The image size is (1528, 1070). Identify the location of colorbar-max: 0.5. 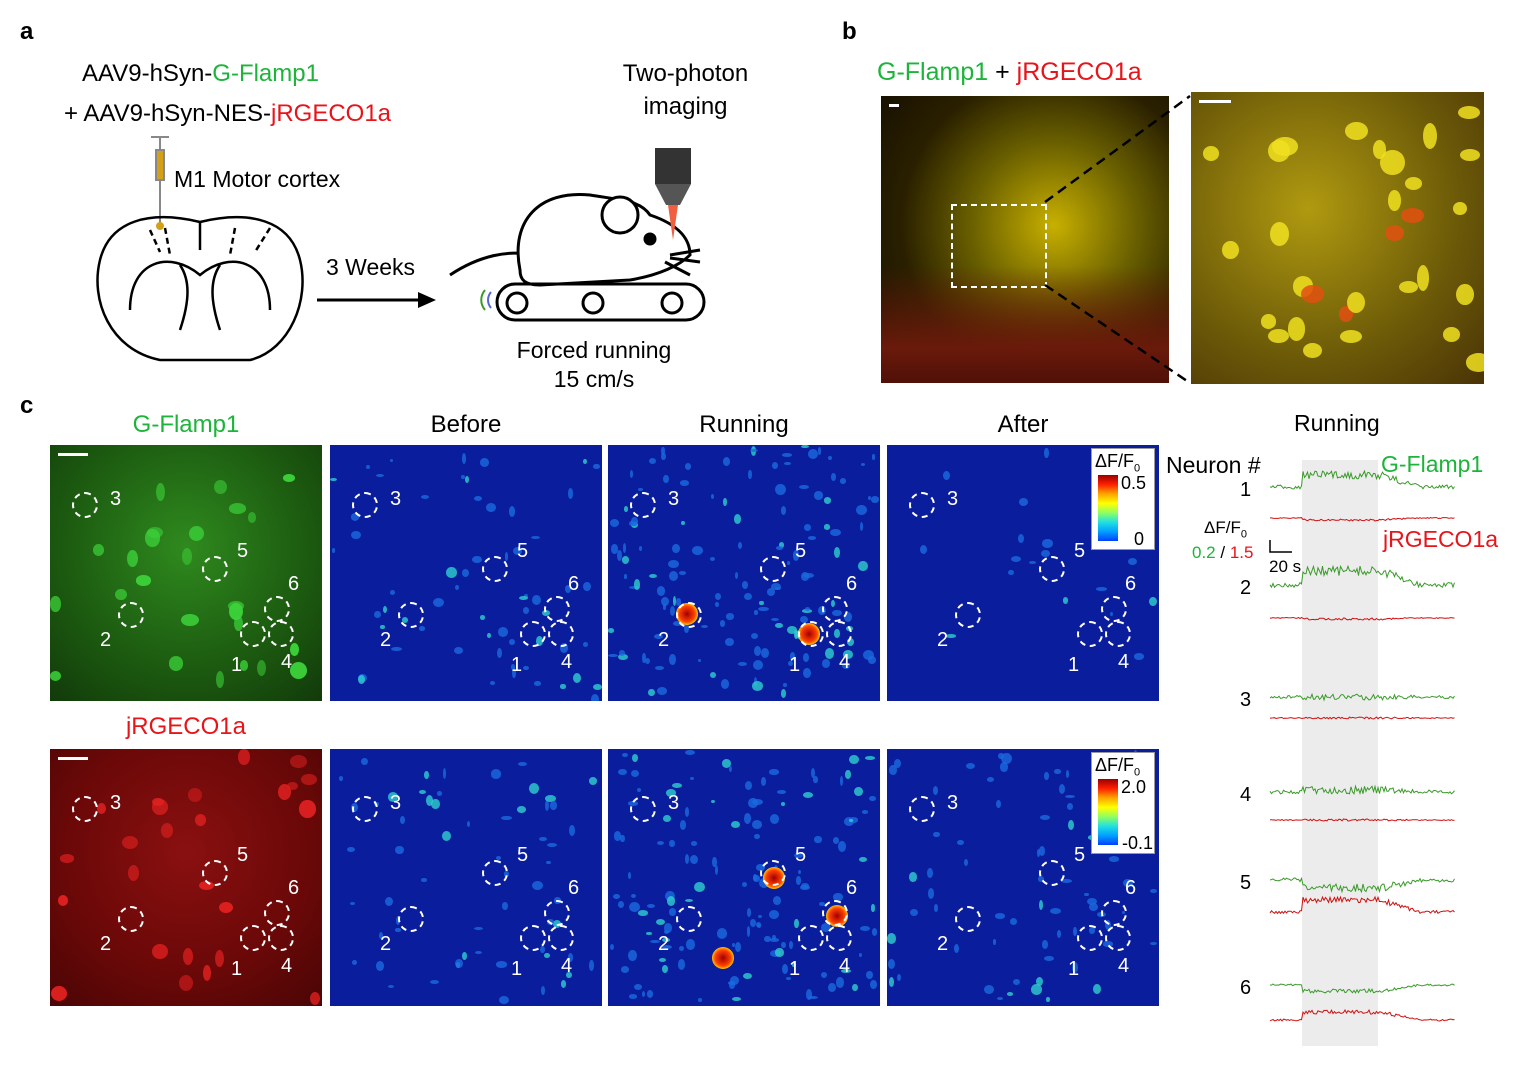
(1134, 483).